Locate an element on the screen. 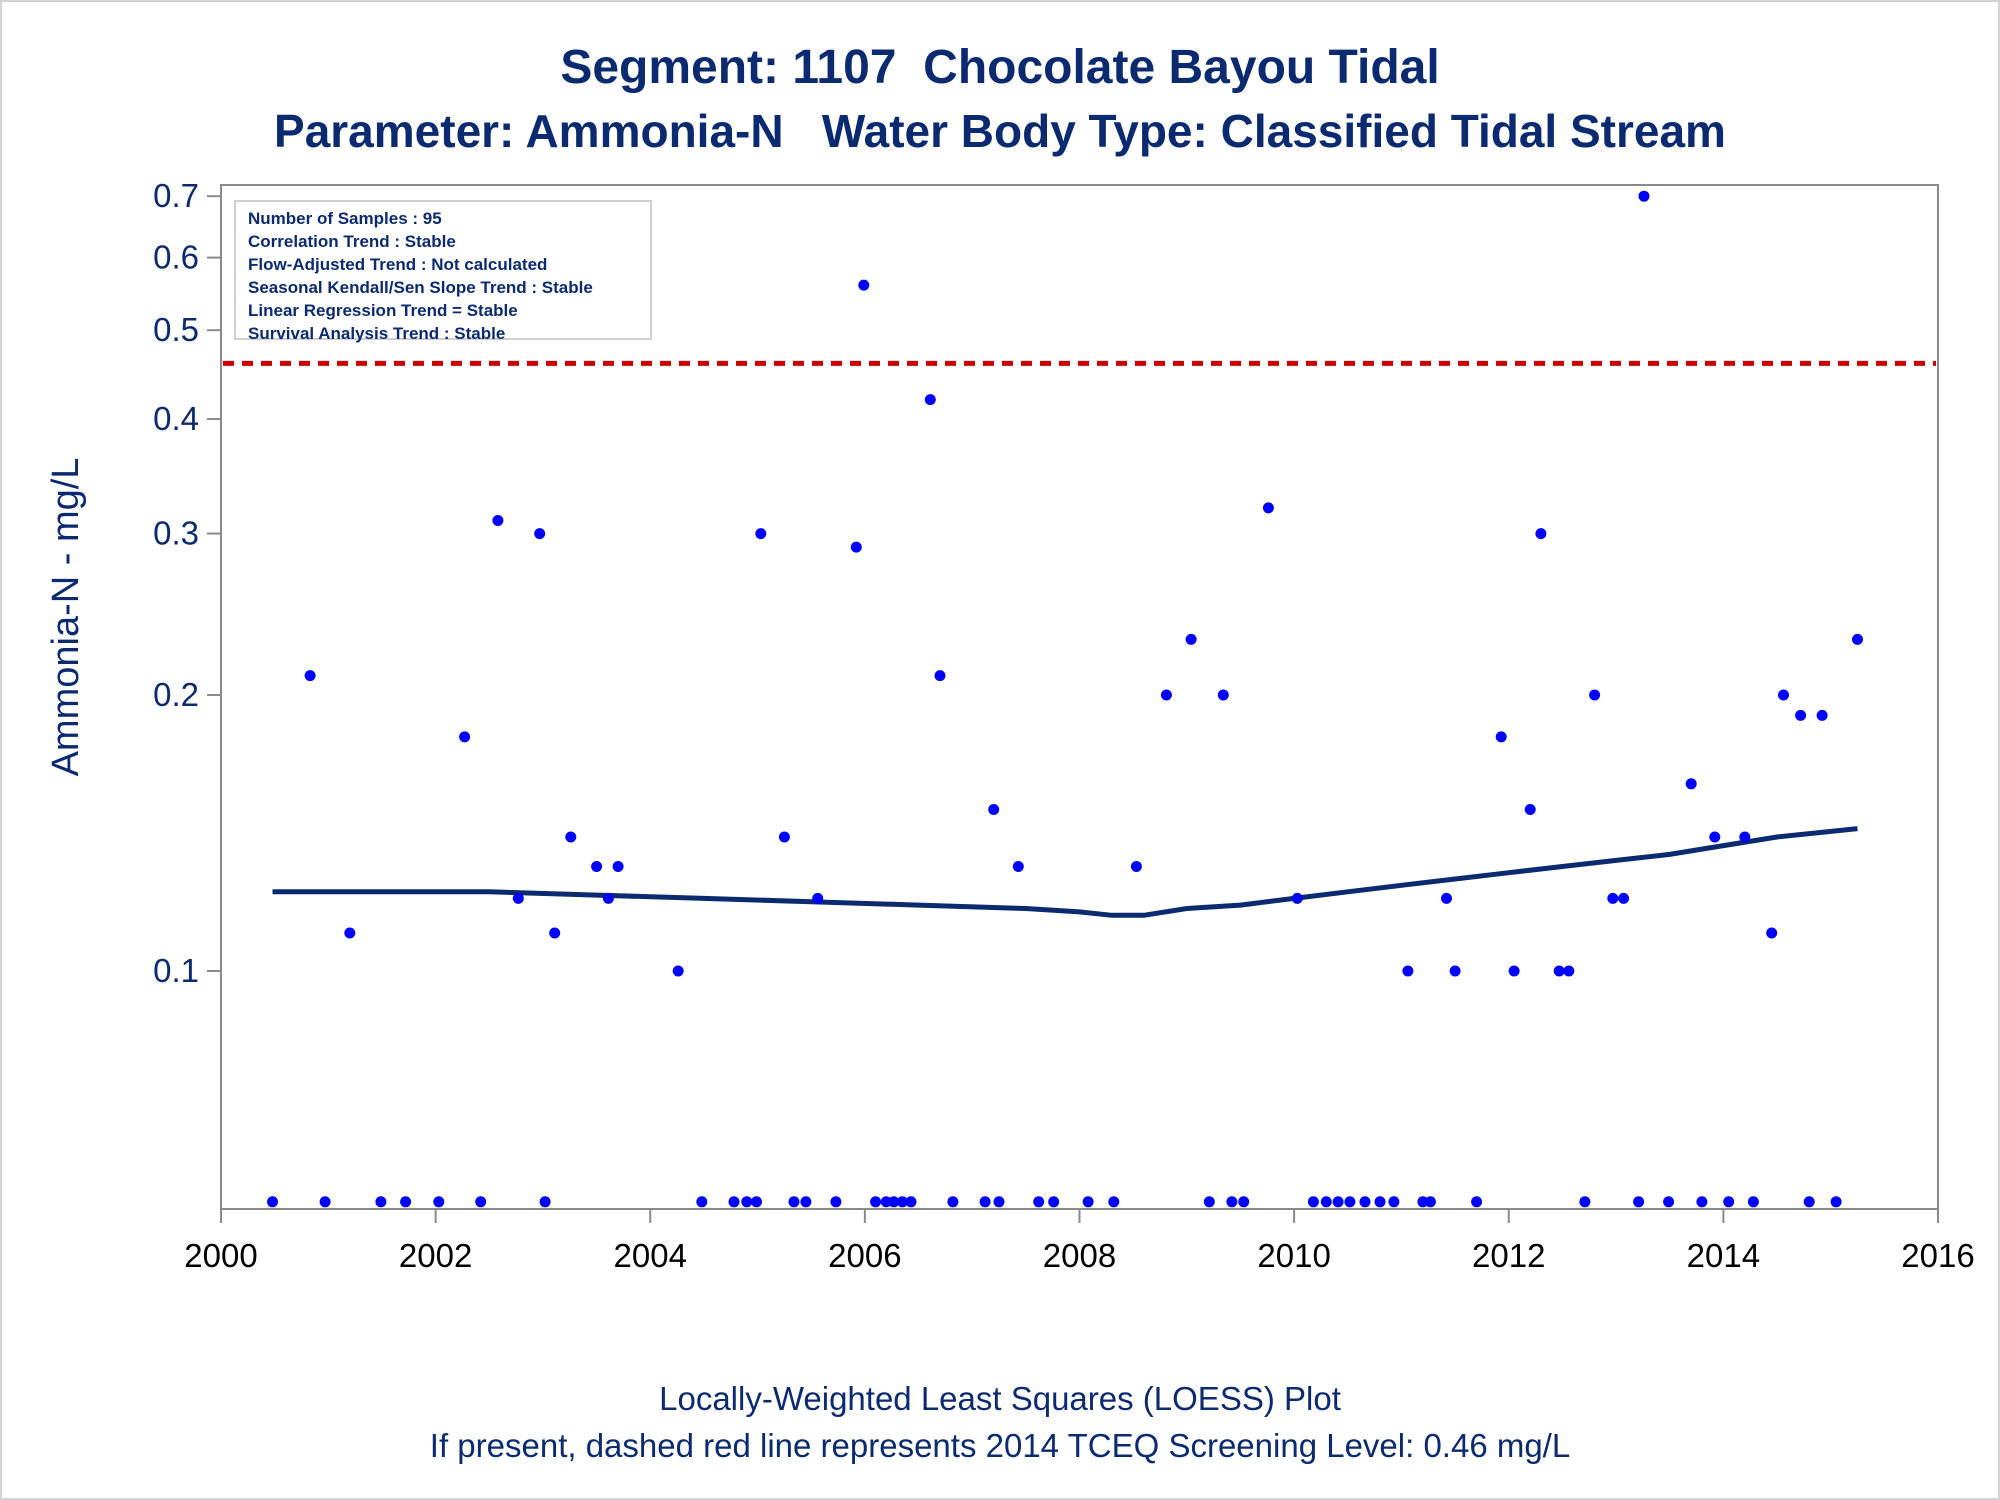 This screenshot has height=1500, width=2000. x-tick-label: 2002 is located at coordinates (435, 1255).